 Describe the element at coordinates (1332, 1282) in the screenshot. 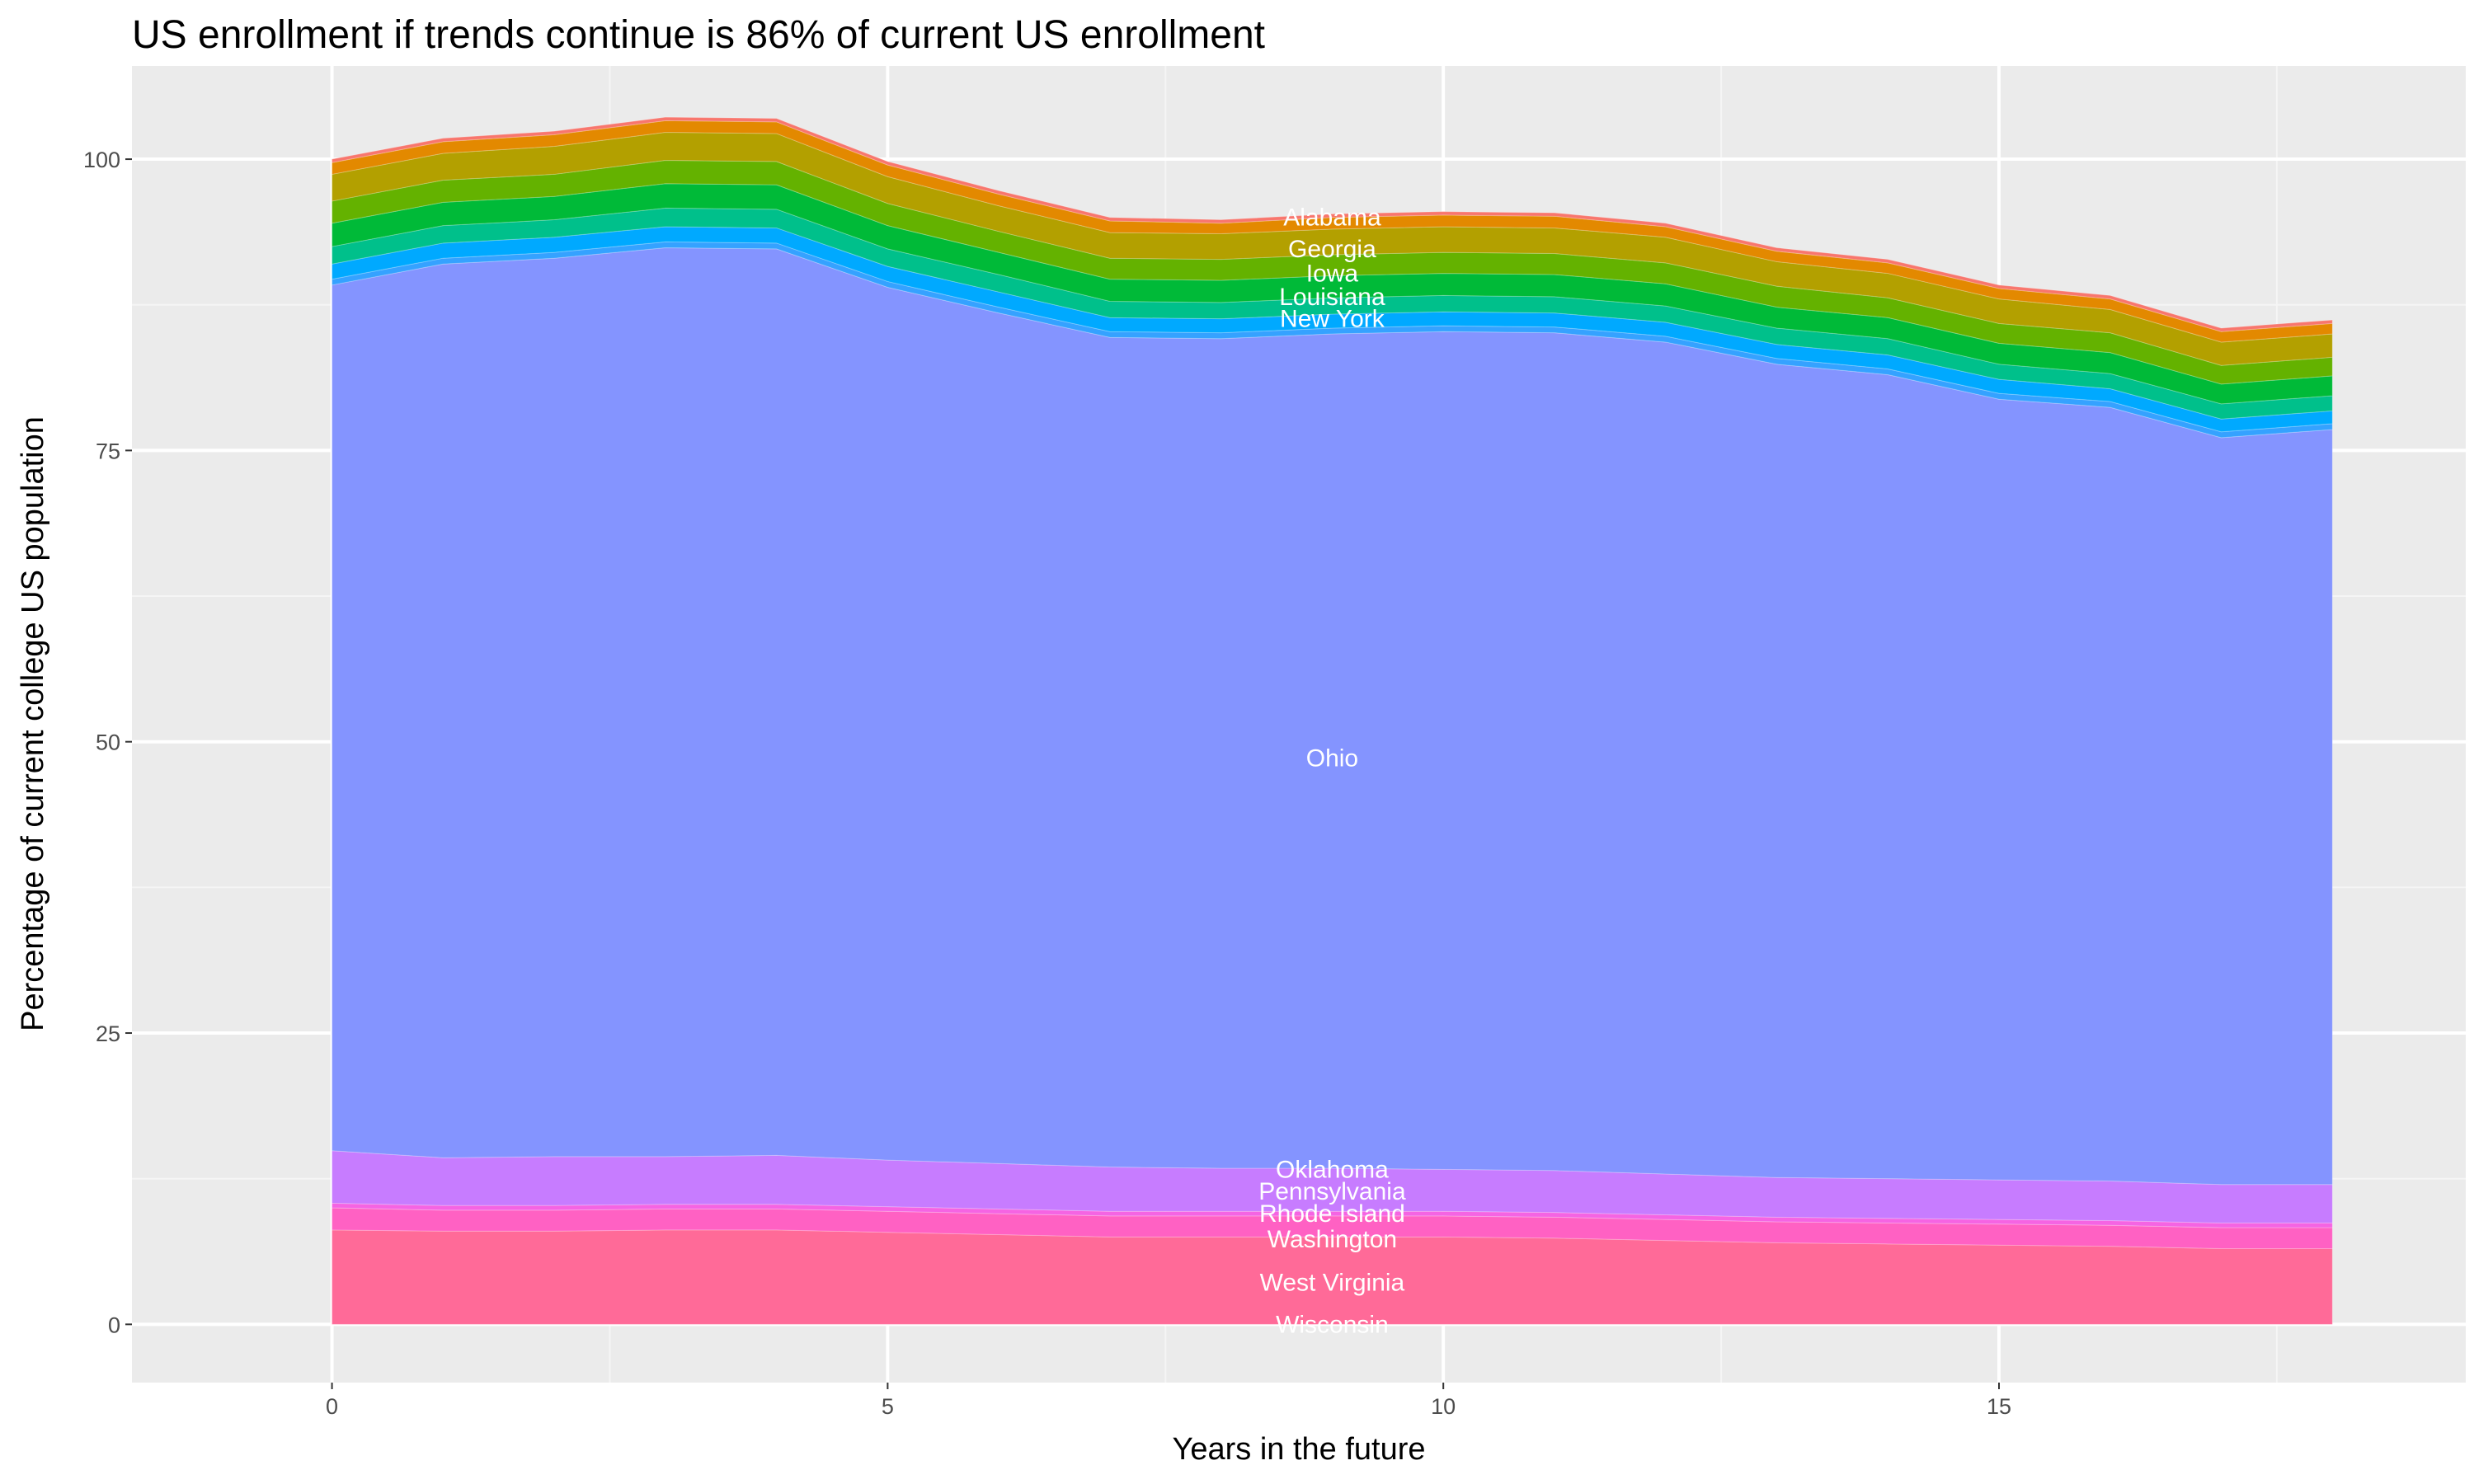

I see `area-label: West Virginia` at that location.